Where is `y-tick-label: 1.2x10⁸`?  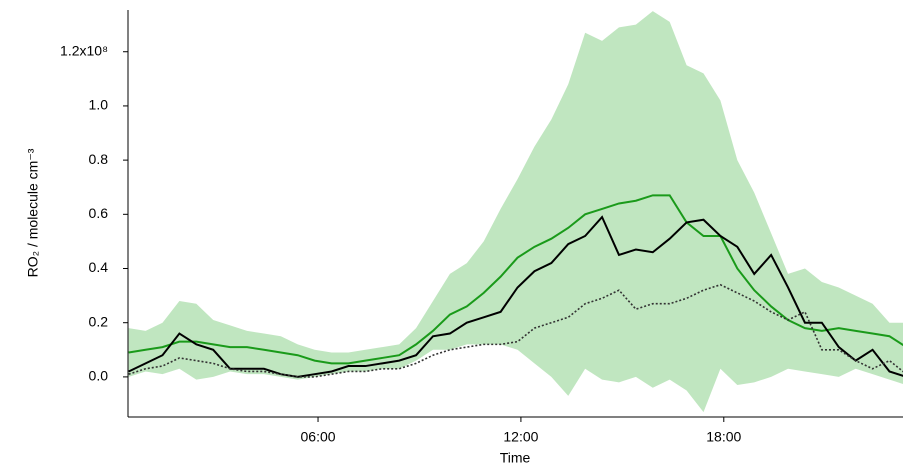
y-tick-label: 1.2x10⁸ is located at coordinates (84, 50).